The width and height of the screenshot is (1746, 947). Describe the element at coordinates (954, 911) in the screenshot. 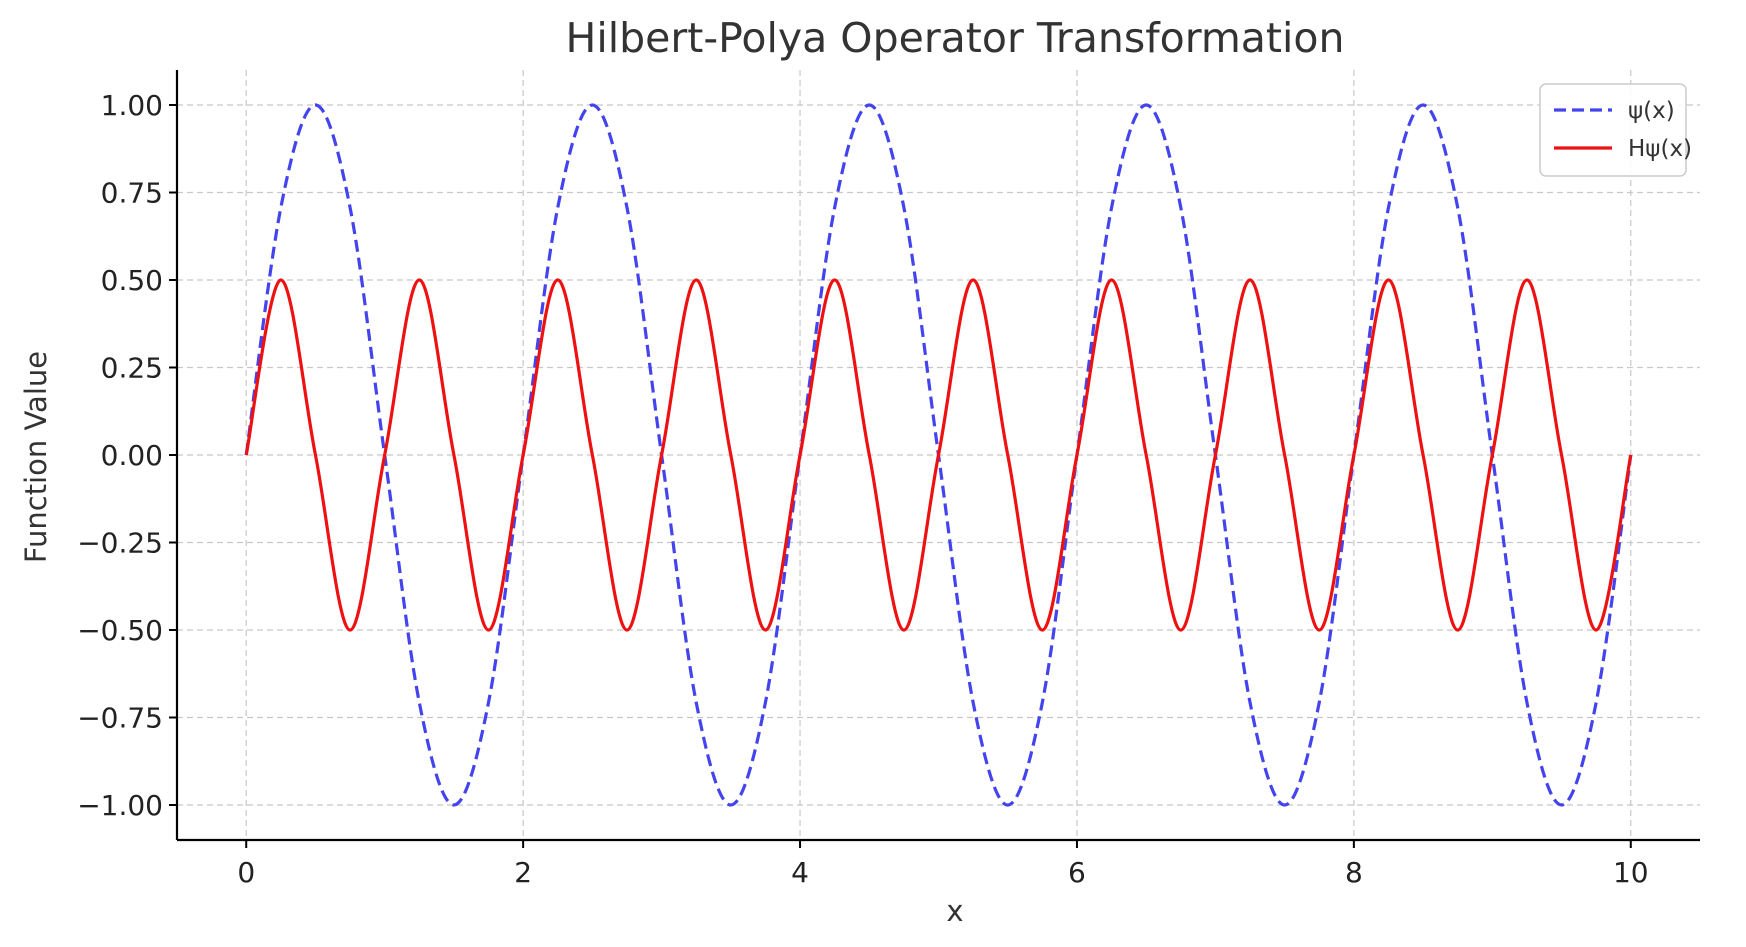

I see `x-axis-label: x` at that location.